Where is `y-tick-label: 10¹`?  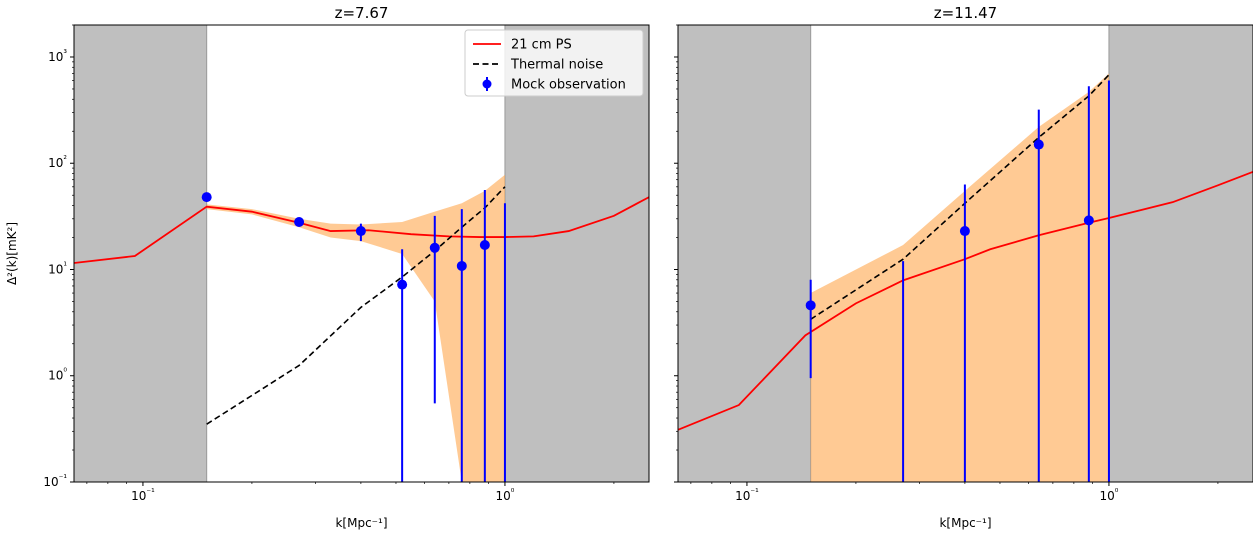
y-tick-label: 10¹ is located at coordinates (57, 268).